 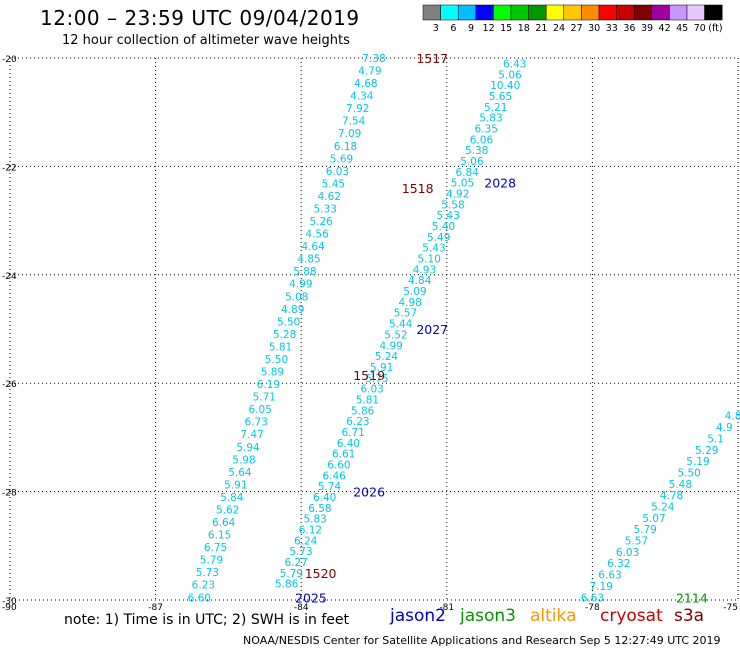 I want to click on color-scale-label: 30, so click(x=594, y=28).